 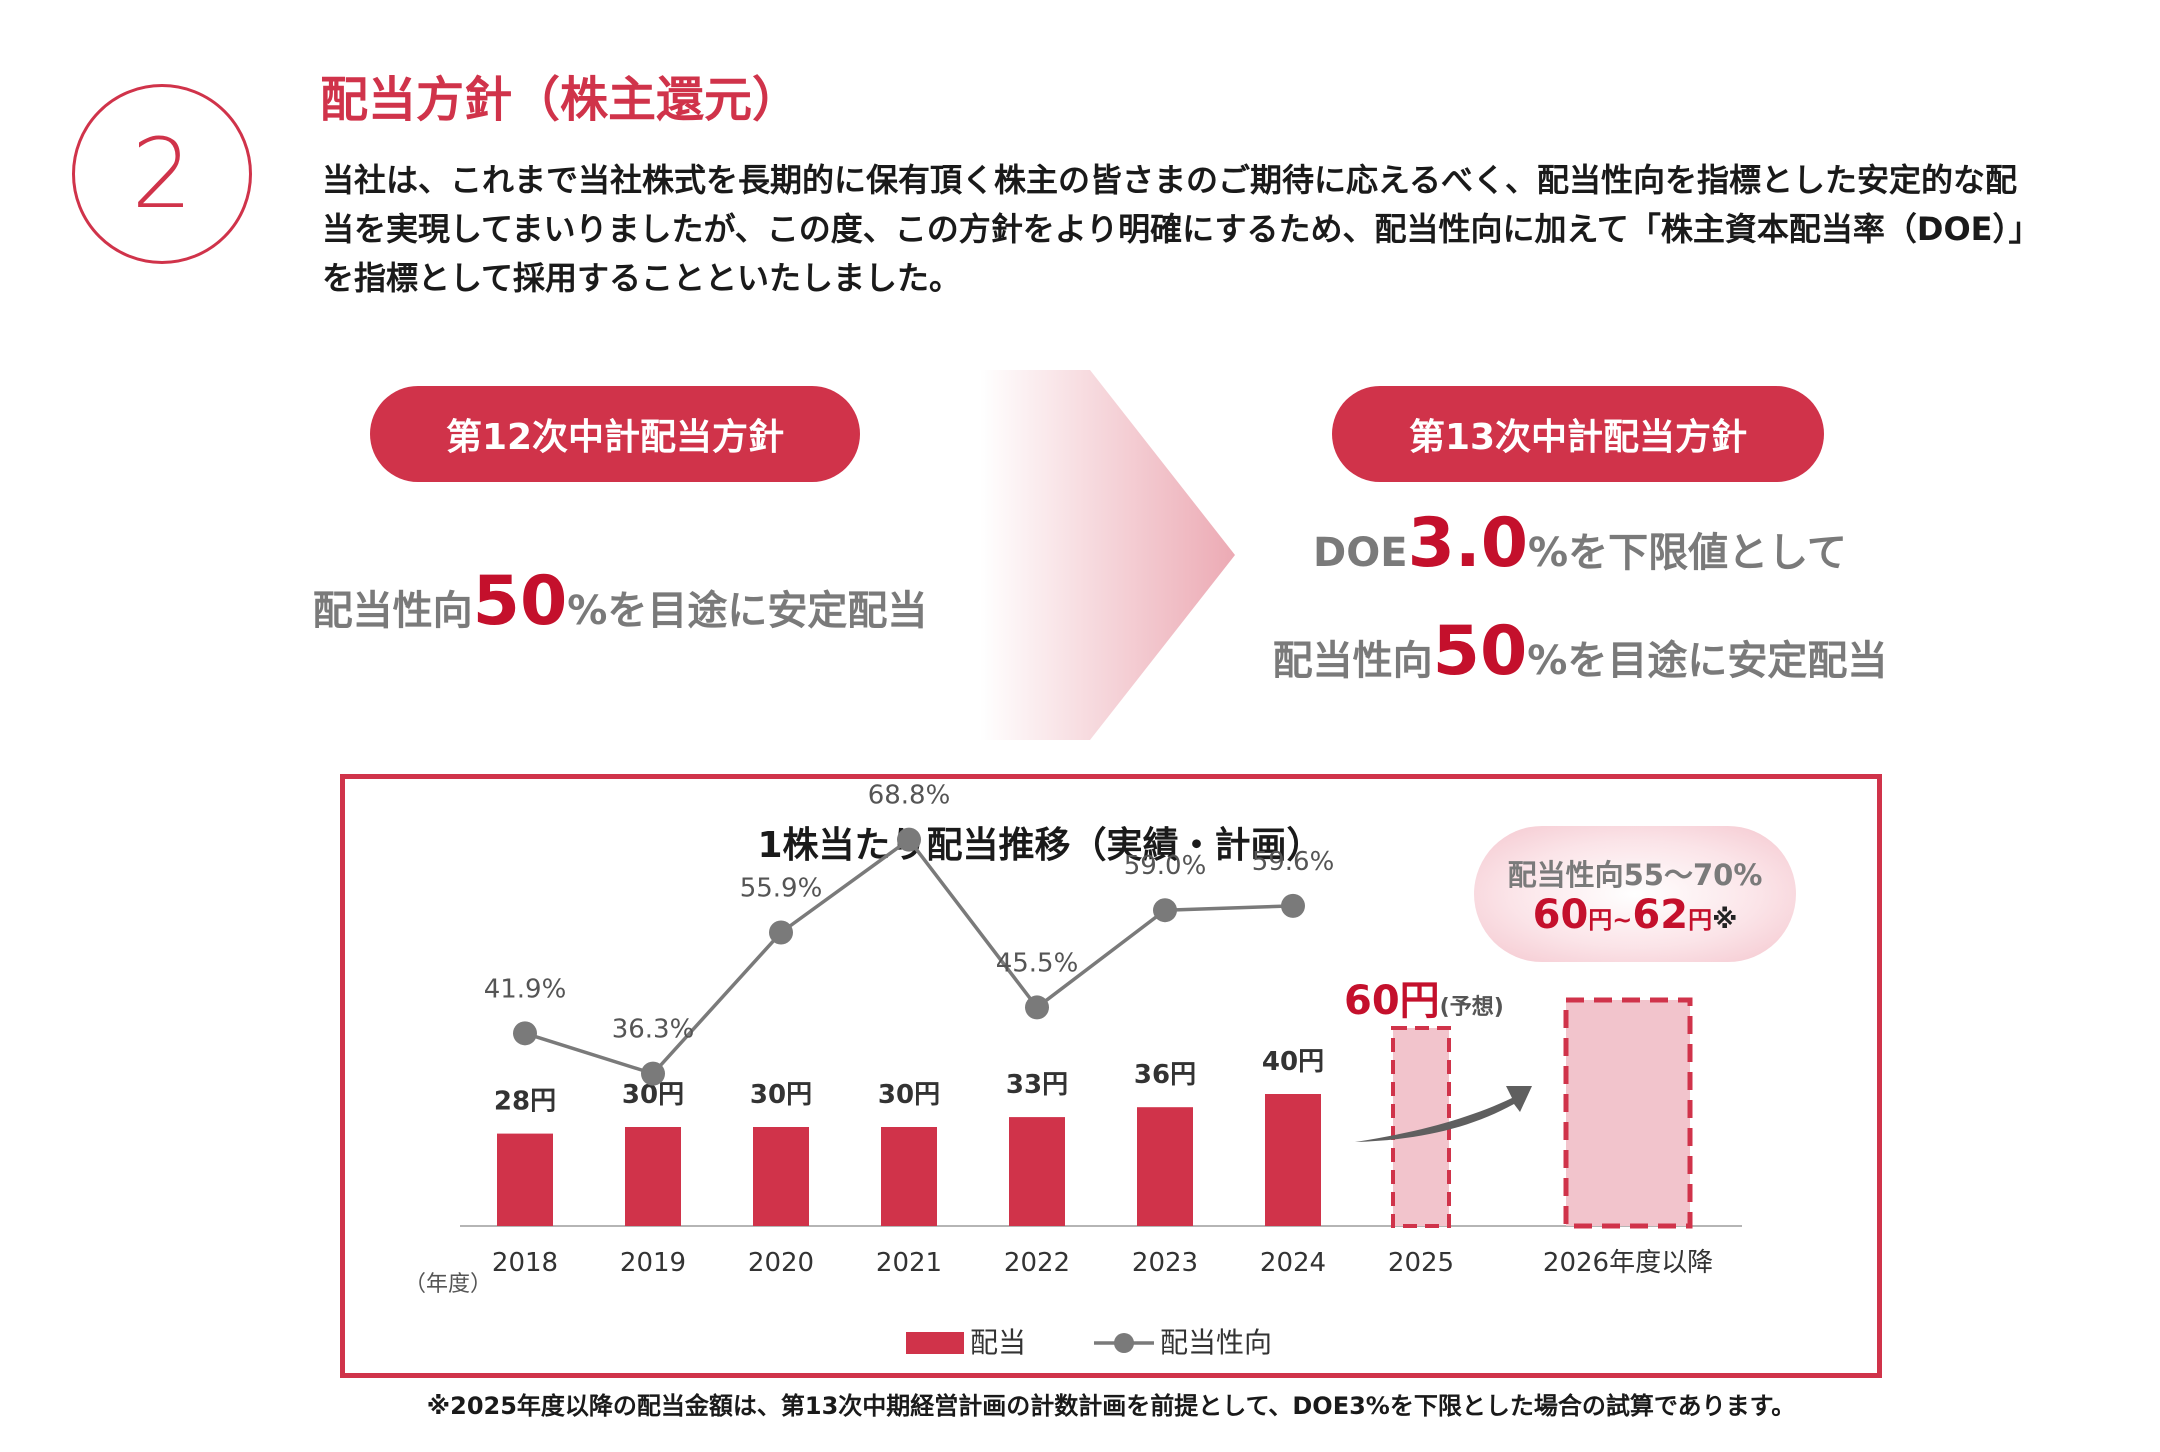 What do you see at coordinates (1293, 1062) in the screenshot?
I see `bar-label-2024: 40円` at bounding box center [1293, 1062].